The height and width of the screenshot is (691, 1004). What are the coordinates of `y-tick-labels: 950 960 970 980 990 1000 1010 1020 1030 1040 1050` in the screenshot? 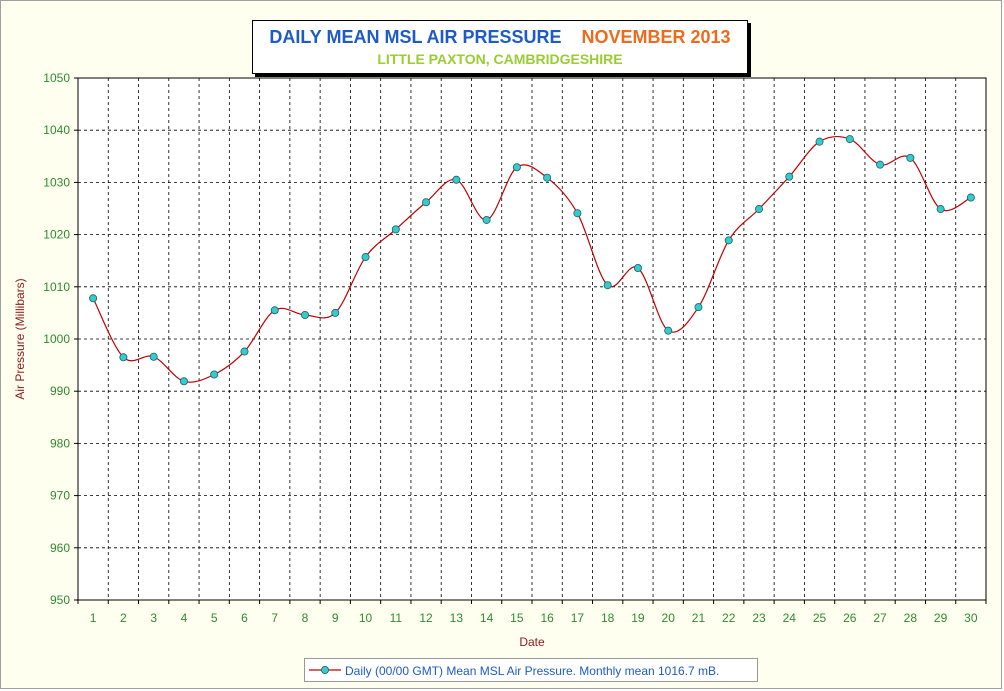 It's located at (56, 339).